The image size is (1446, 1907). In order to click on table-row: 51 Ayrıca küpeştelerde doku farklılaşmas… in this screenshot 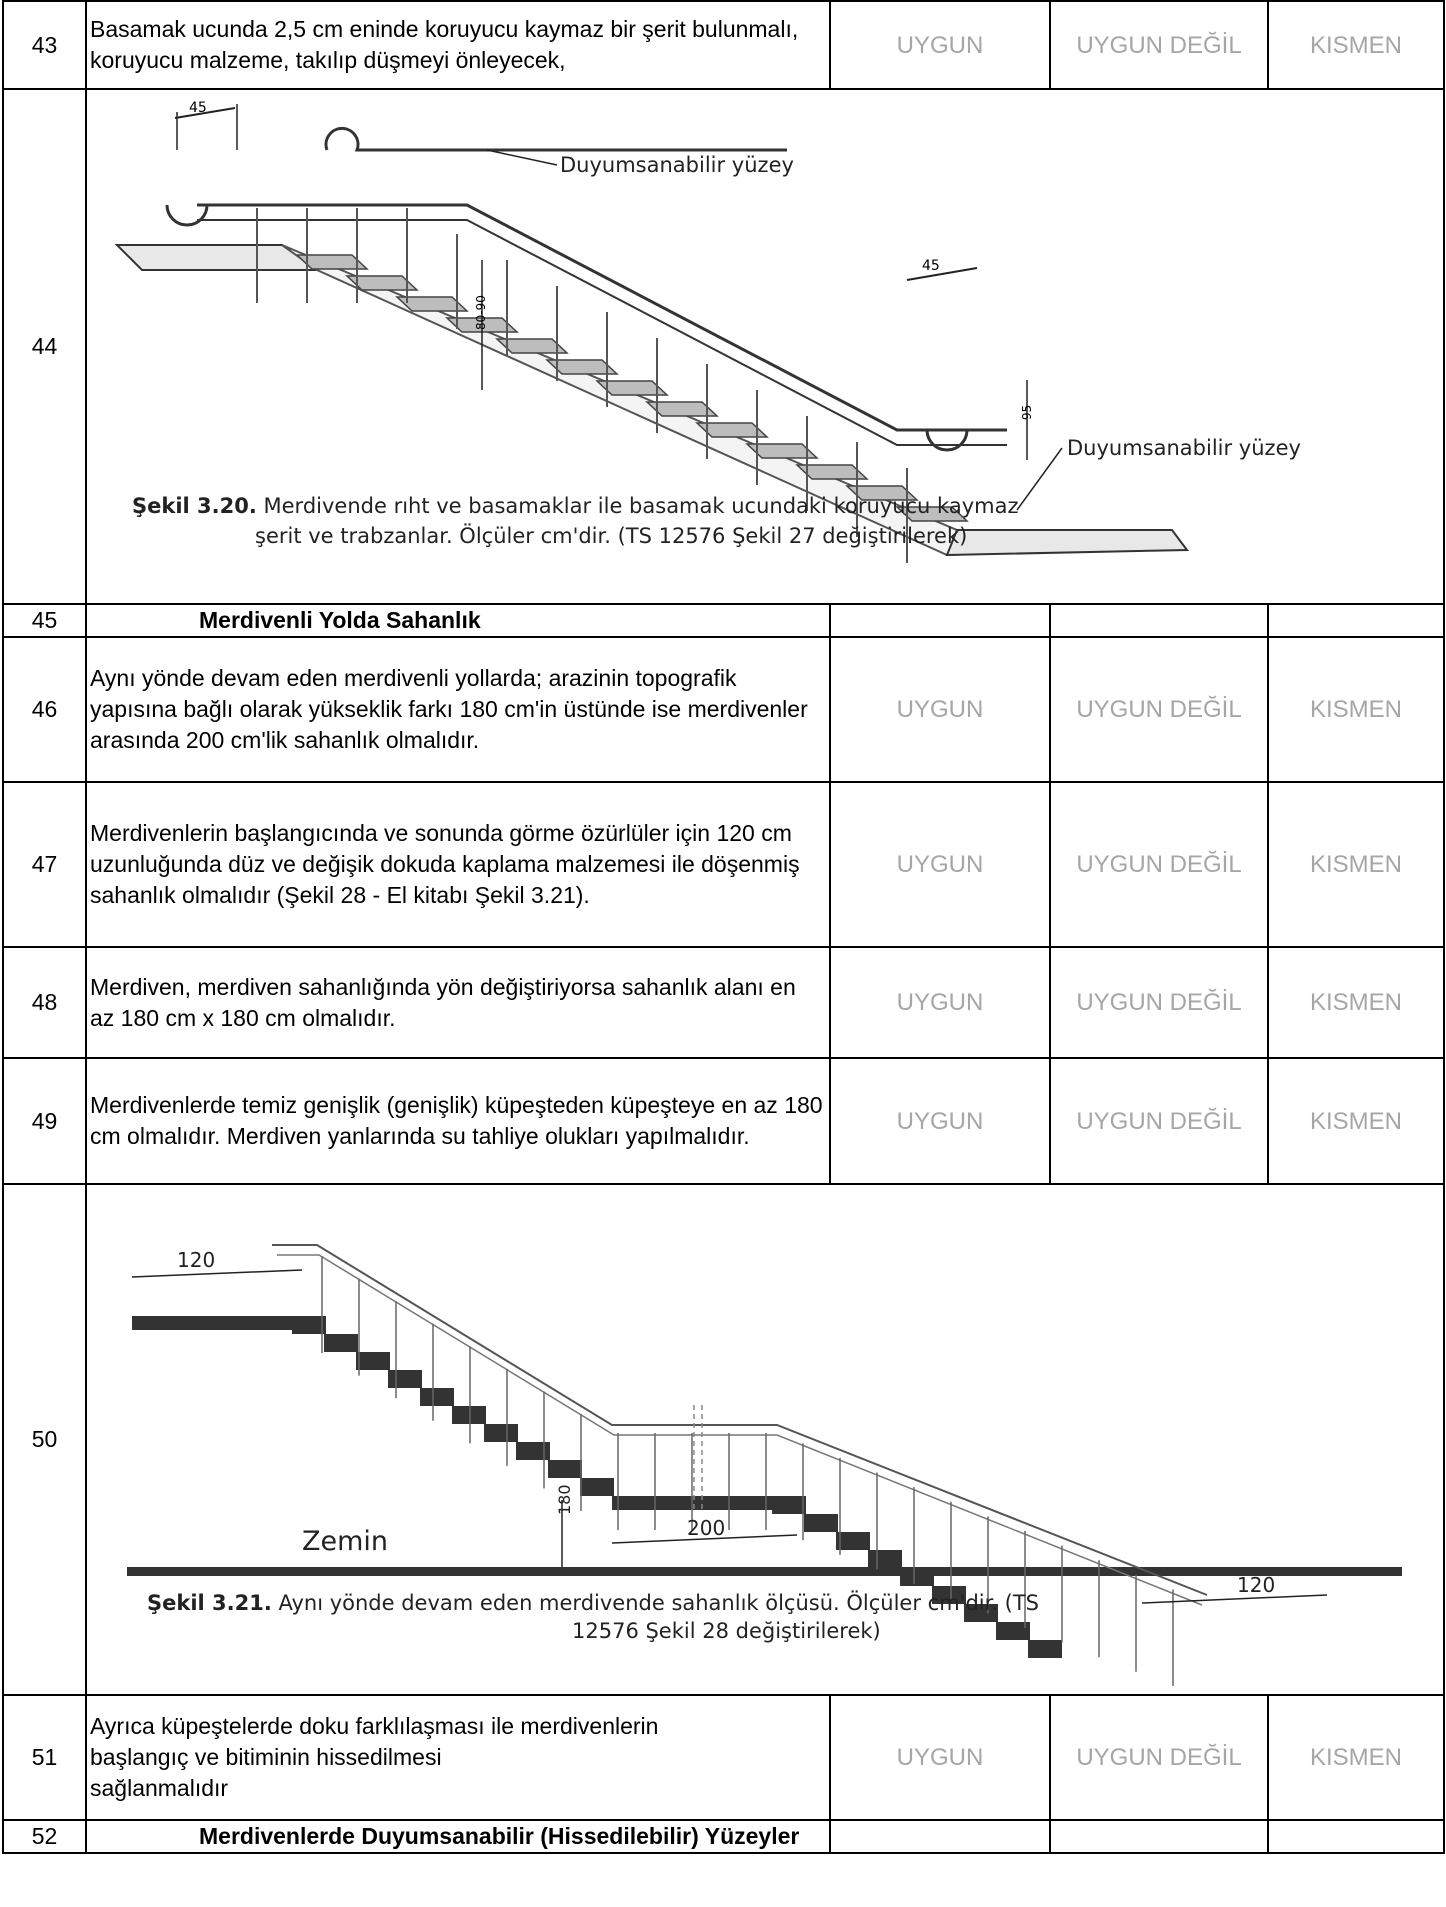, I will do `click(723, 1757)`.